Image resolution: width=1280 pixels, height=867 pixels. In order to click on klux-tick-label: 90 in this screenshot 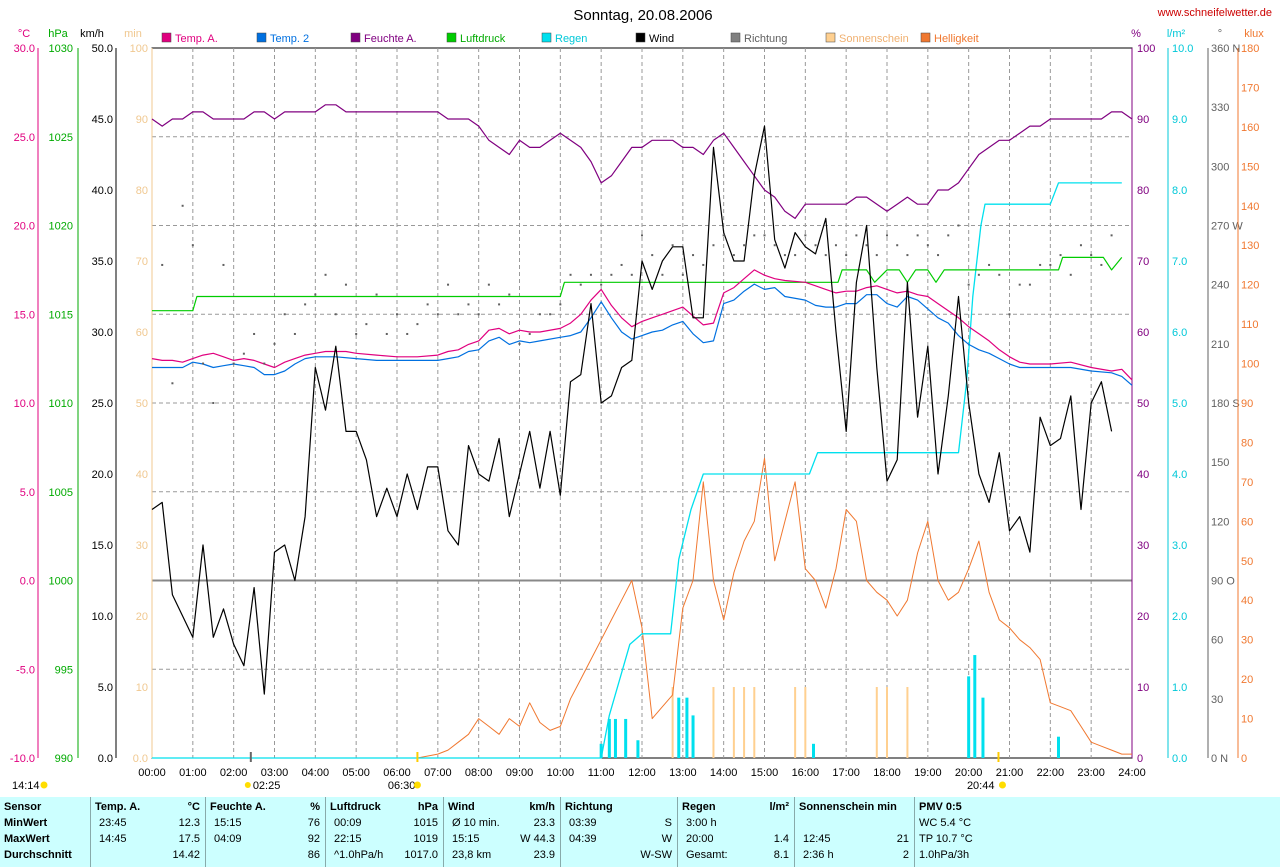, I will do `click(1247, 404)`.